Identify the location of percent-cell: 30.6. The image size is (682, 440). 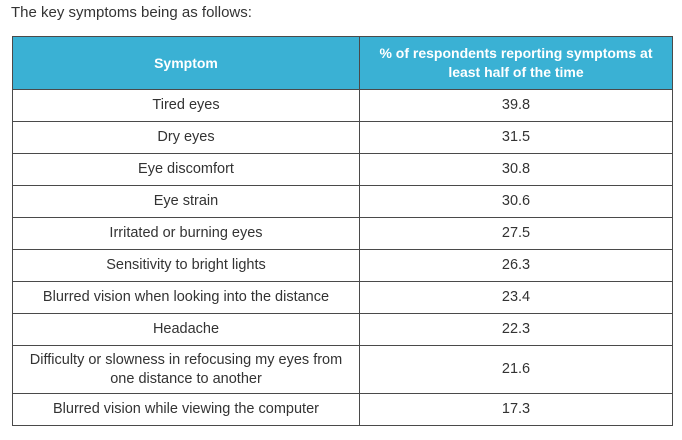
(516, 201).